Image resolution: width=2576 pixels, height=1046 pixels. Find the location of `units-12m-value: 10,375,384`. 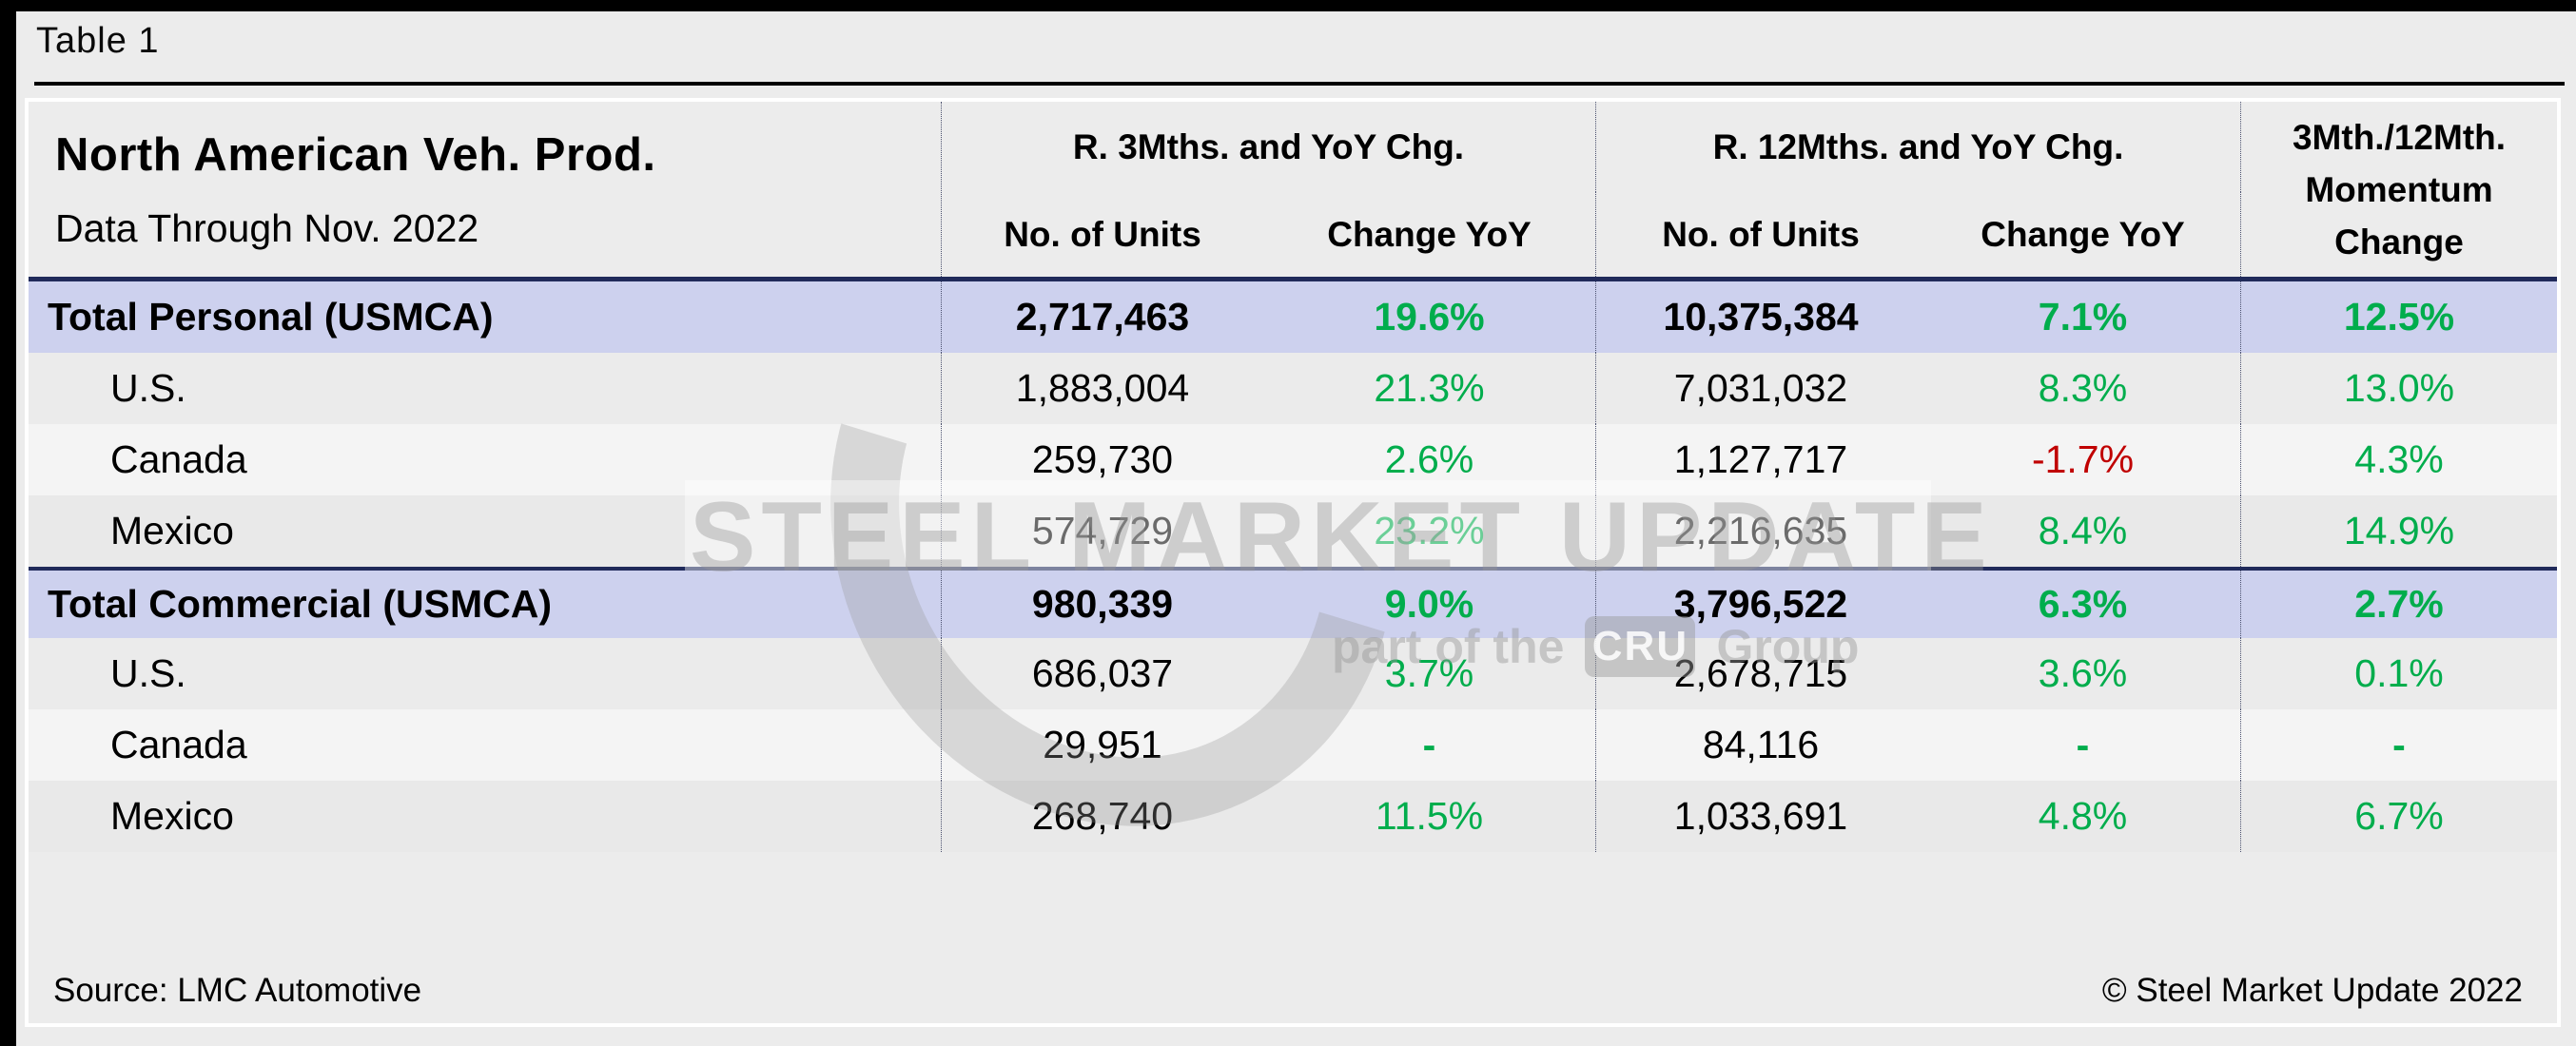

units-12m-value: 10,375,384 is located at coordinates (1761, 317).